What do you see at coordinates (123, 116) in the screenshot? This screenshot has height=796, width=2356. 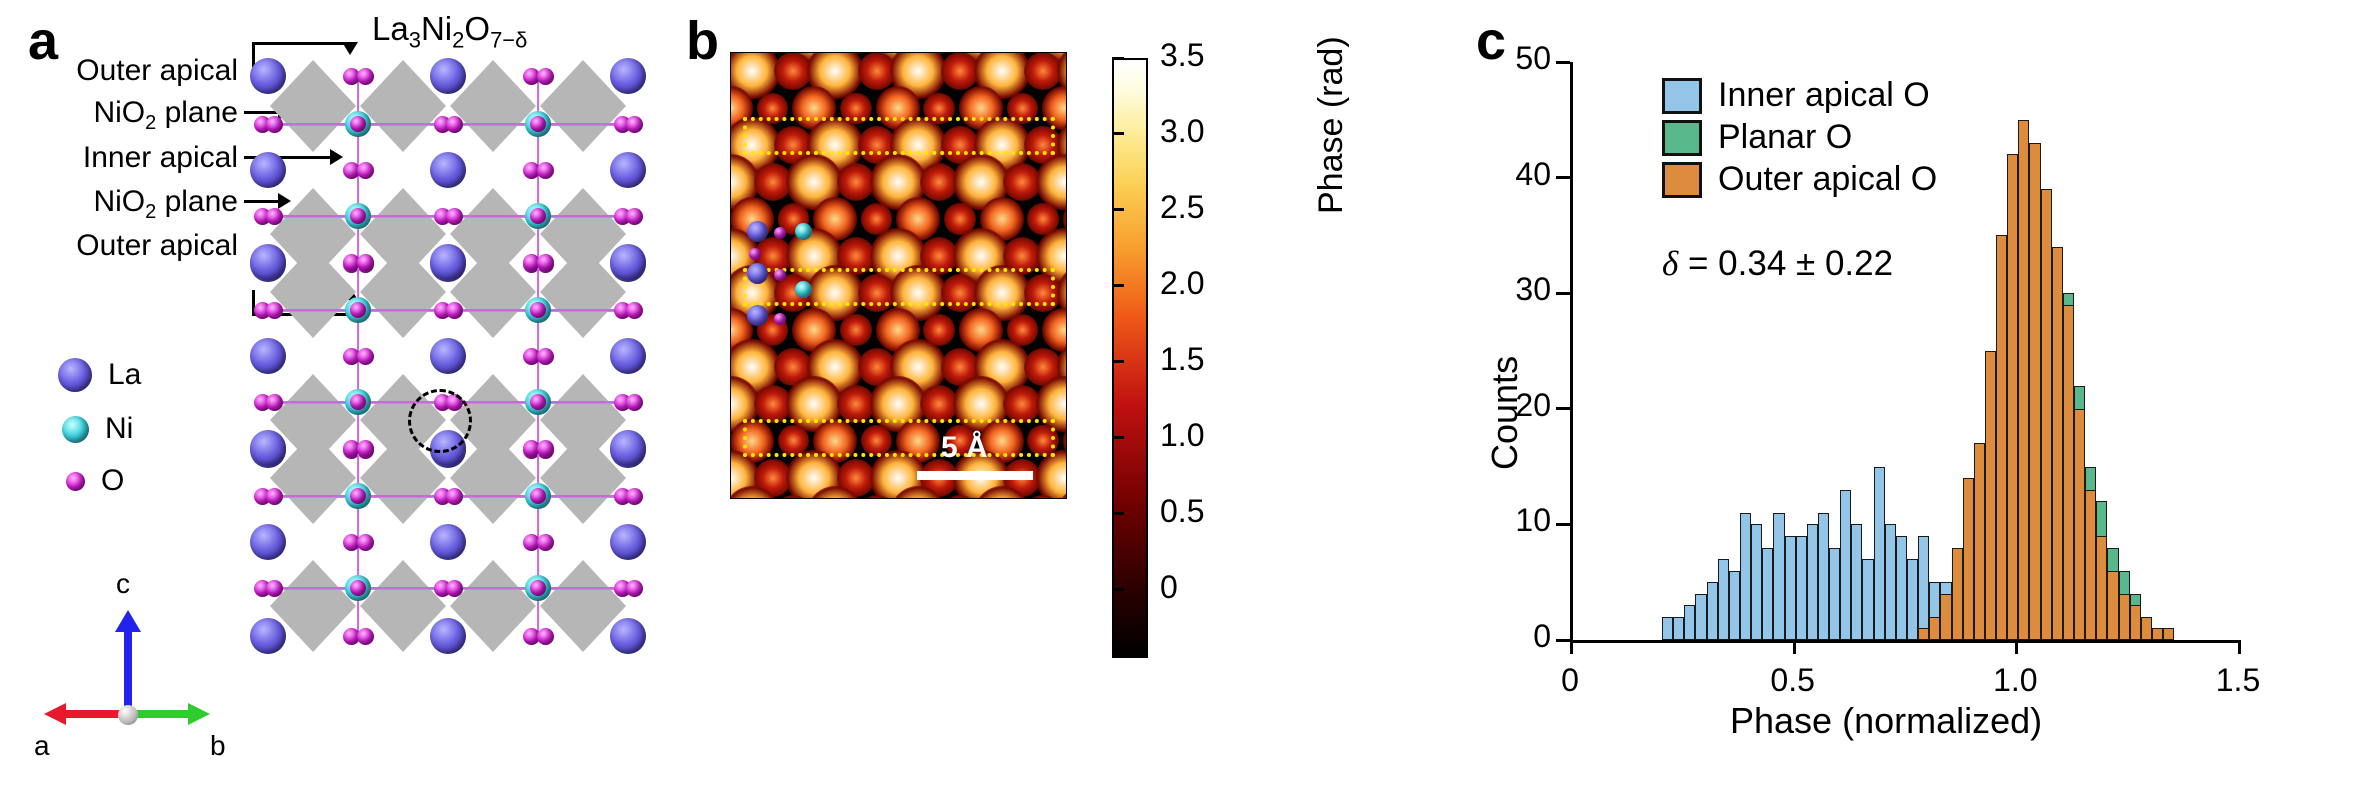 I see `row-label-nio2-plane-top: NiO2 plane` at bounding box center [123, 116].